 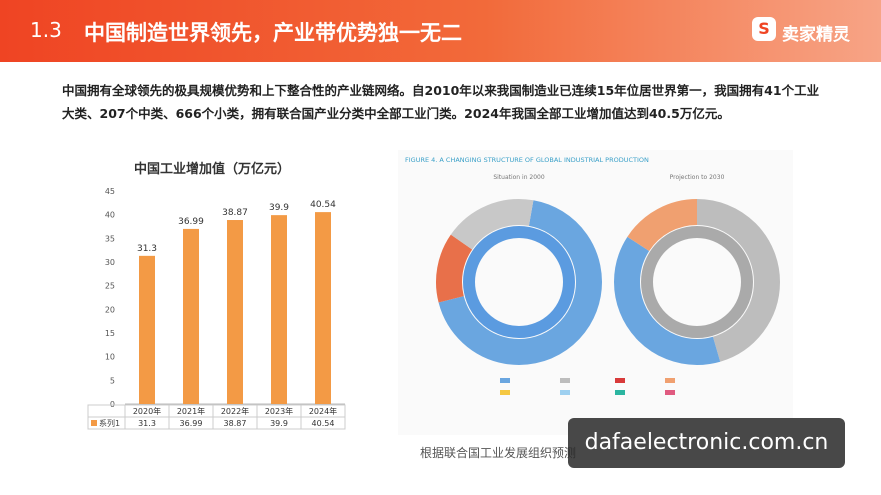 I want to click on header-title: 中国制造世界领先，产业带优势独一无二, so click(x=273, y=33).